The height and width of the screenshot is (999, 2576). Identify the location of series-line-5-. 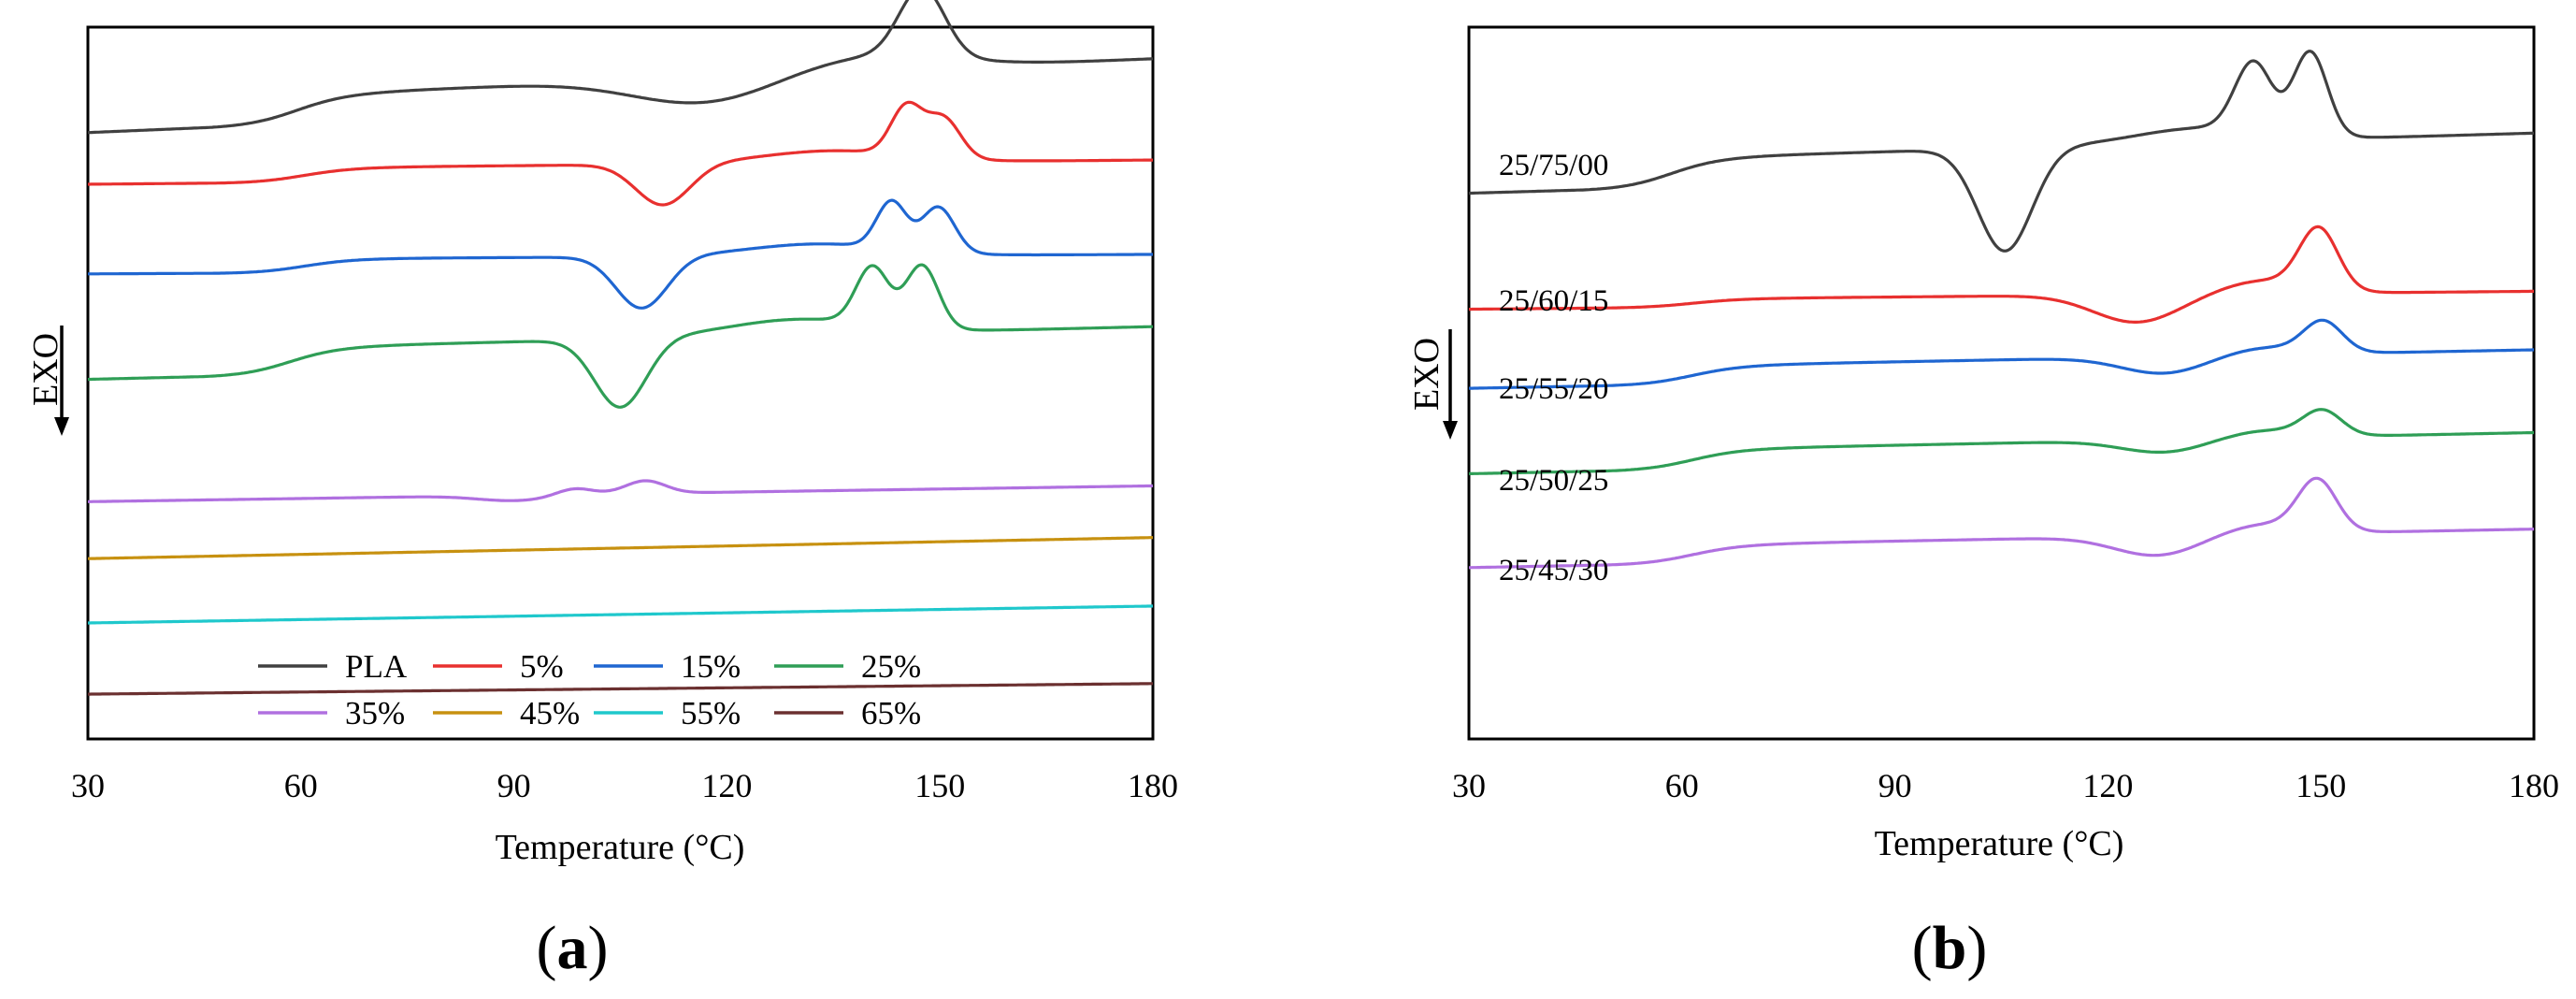
(620, 154).